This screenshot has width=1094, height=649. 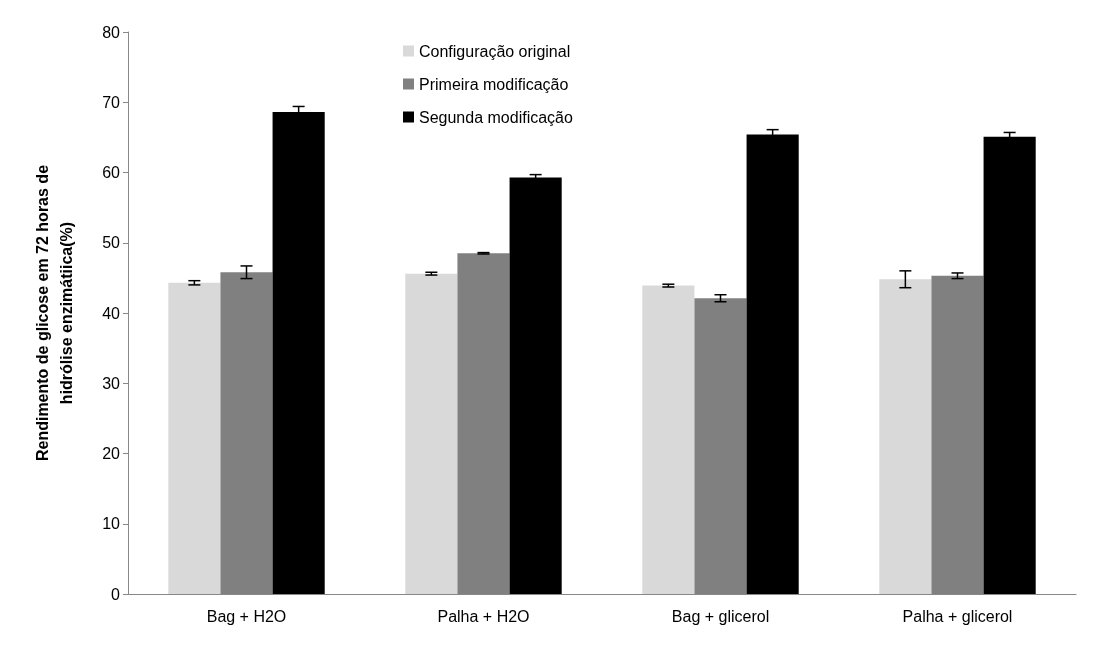 I want to click on y-axis-title: Rendimento de glicose em 72 horas de hidrólise enzimátiica(%), so click(x=54, y=313).